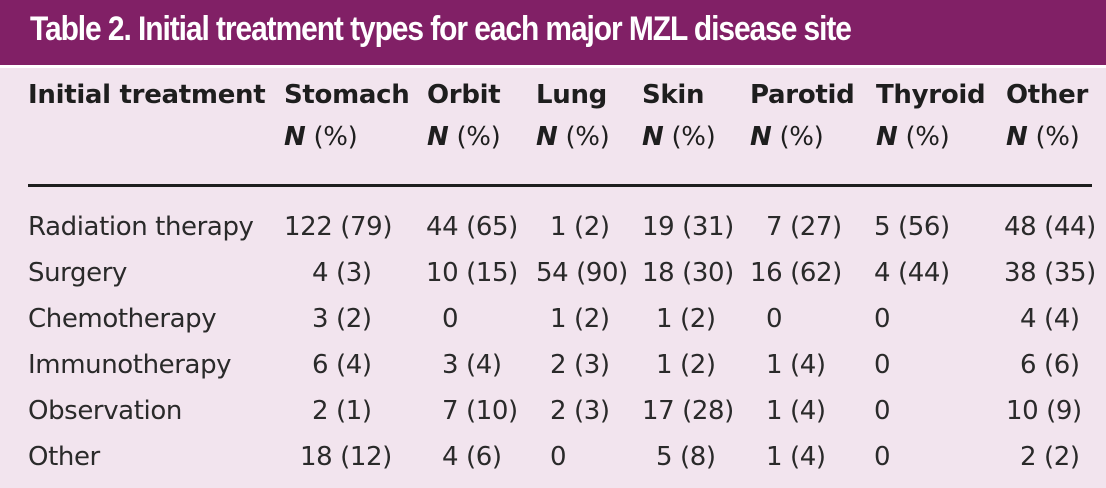 The image size is (1106, 488). I want to click on cell-immuno-stomach: 6 (4), so click(342, 365).